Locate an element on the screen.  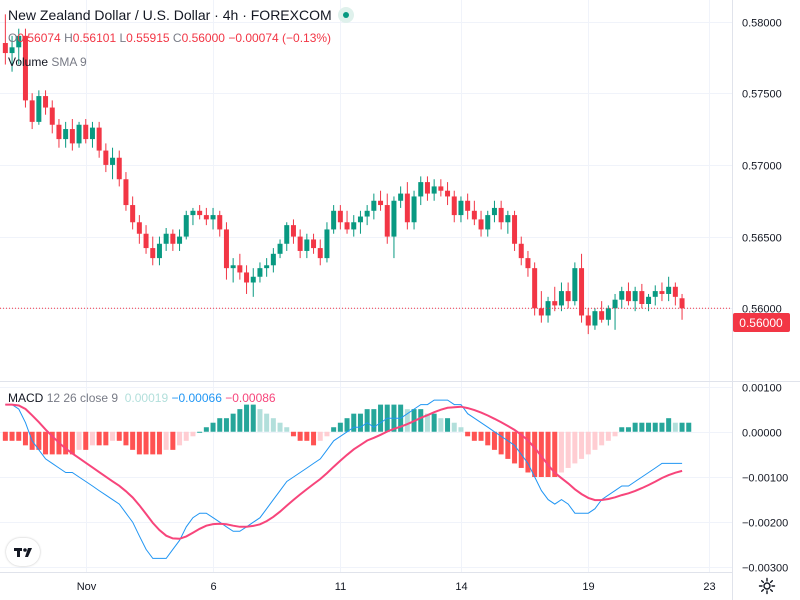
high-label: H is located at coordinates (68, 38).